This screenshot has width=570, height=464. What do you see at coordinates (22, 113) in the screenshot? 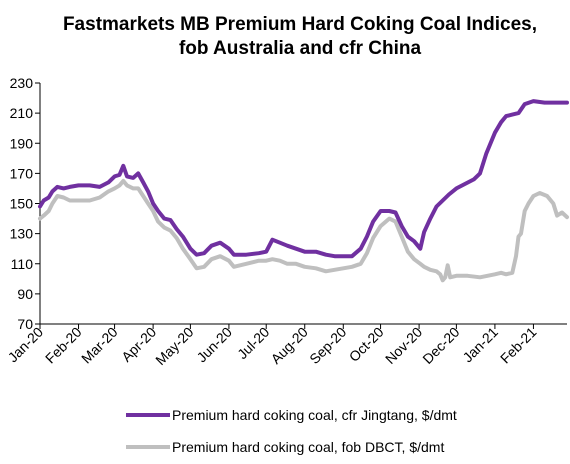
I see `y-tick-label: 210` at bounding box center [22, 113].